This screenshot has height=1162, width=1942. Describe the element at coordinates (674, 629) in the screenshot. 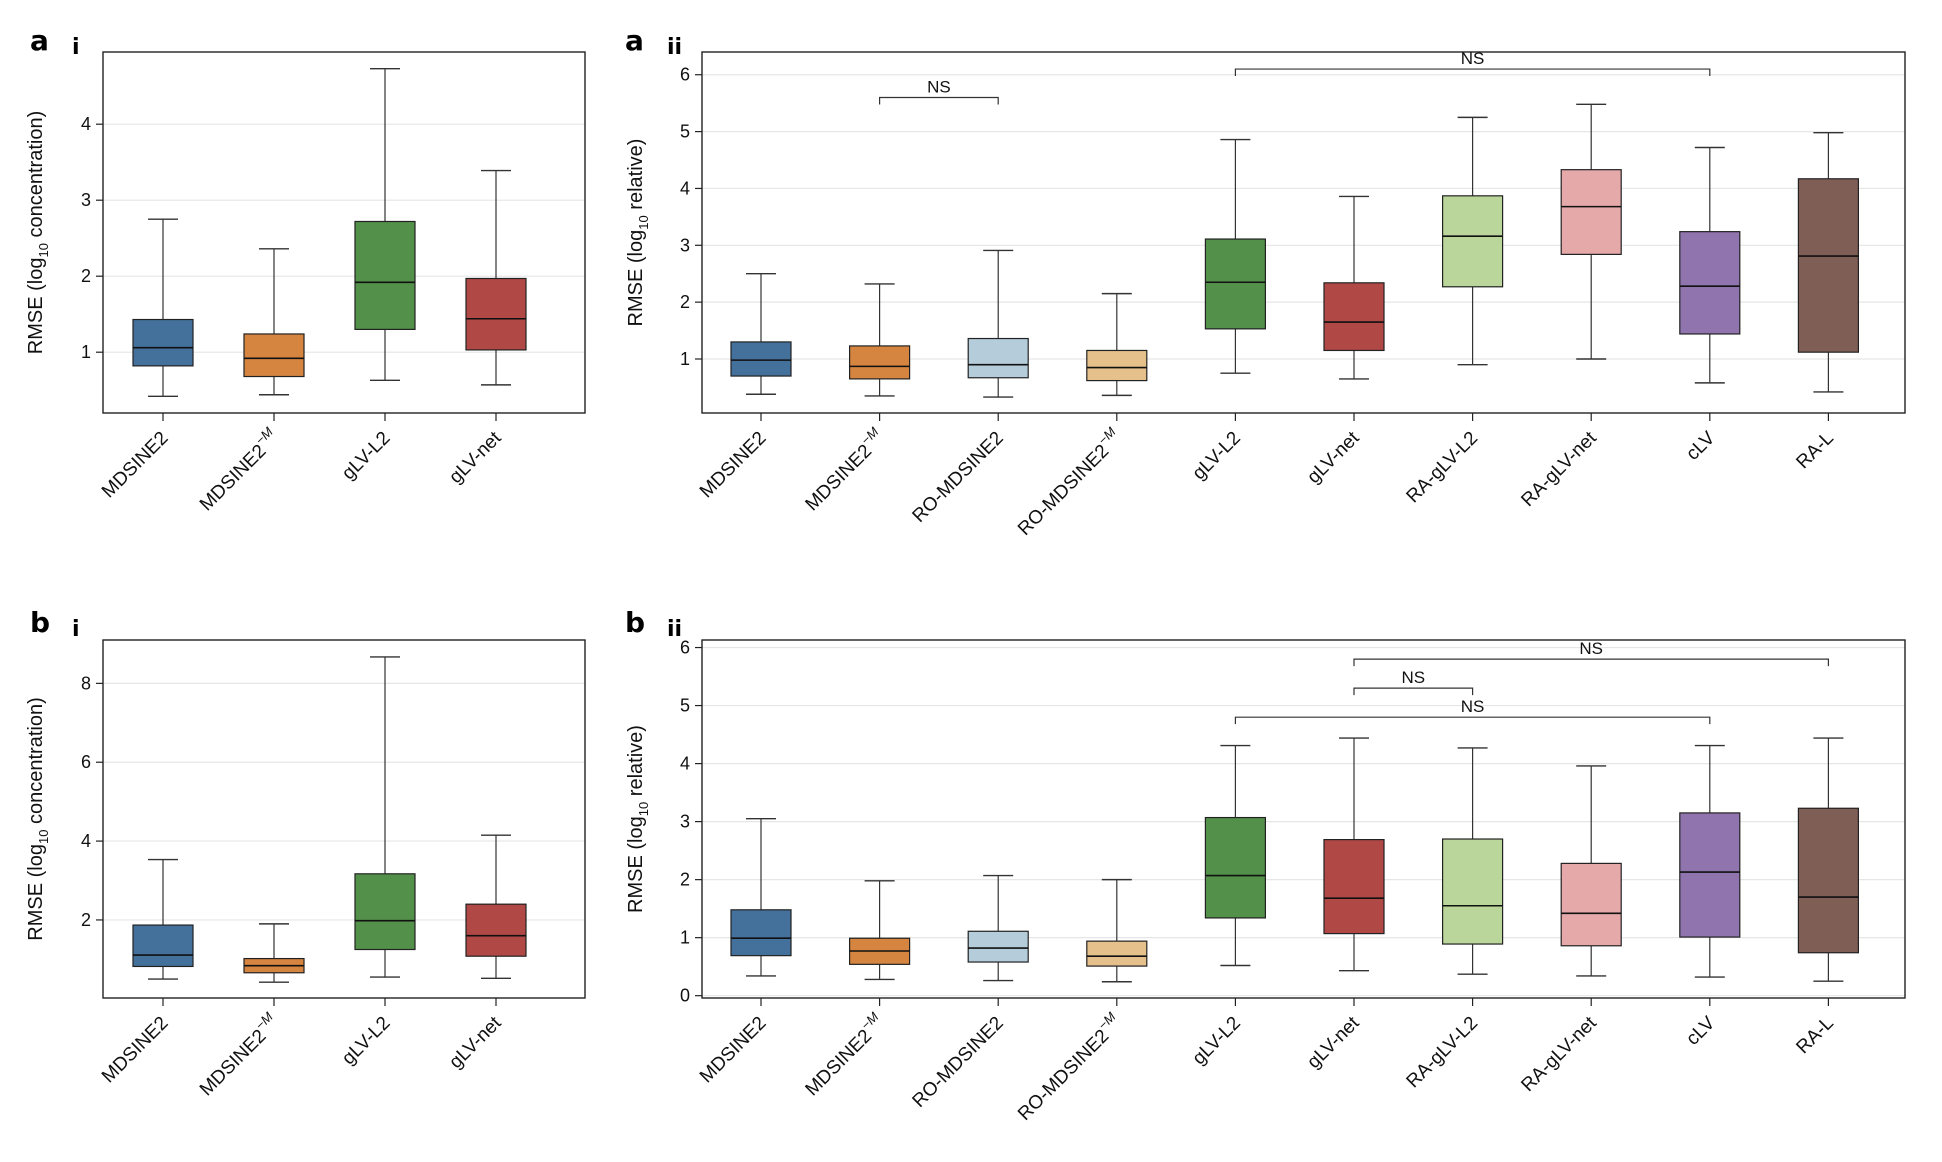

I see `panel-sublabel: ii` at that location.